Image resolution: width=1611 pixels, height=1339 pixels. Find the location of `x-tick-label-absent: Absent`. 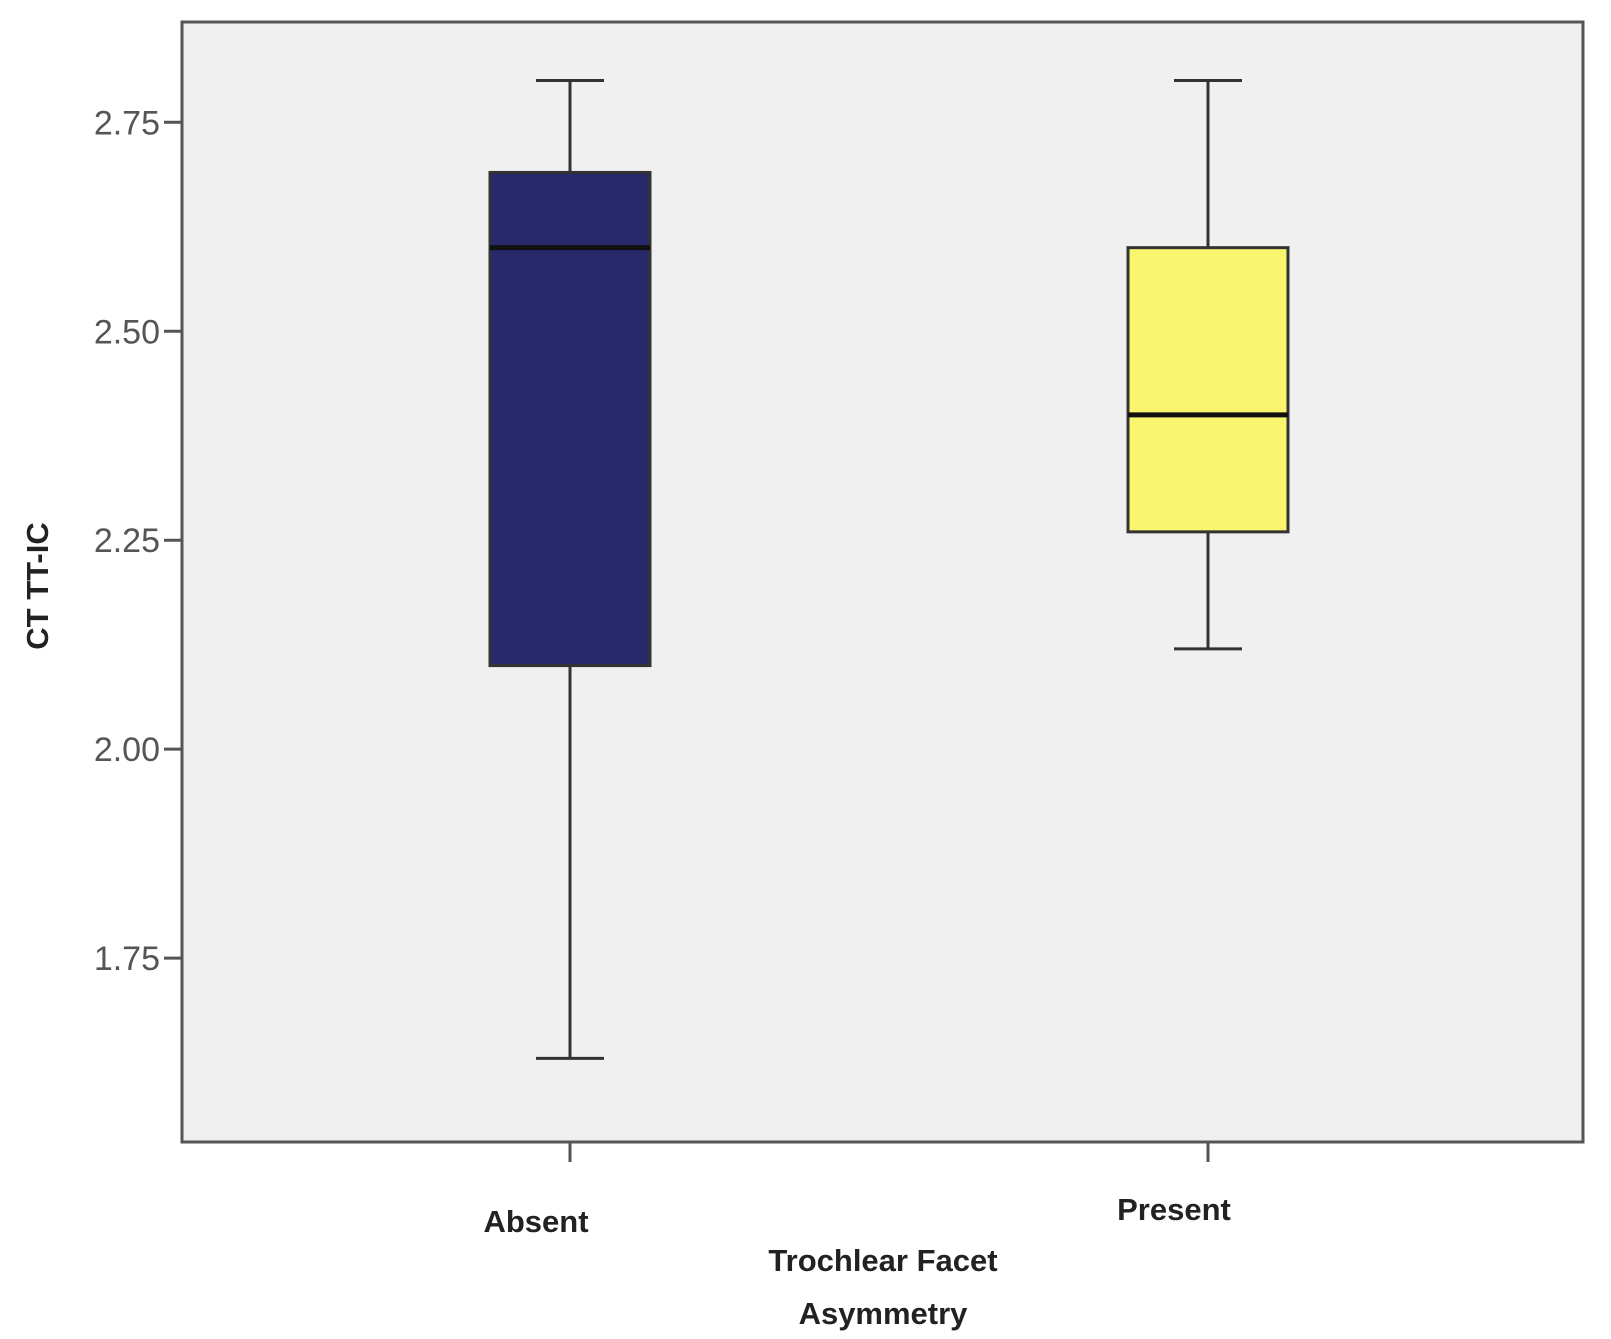

x-tick-label-absent: Absent is located at coordinates (535, 1221).